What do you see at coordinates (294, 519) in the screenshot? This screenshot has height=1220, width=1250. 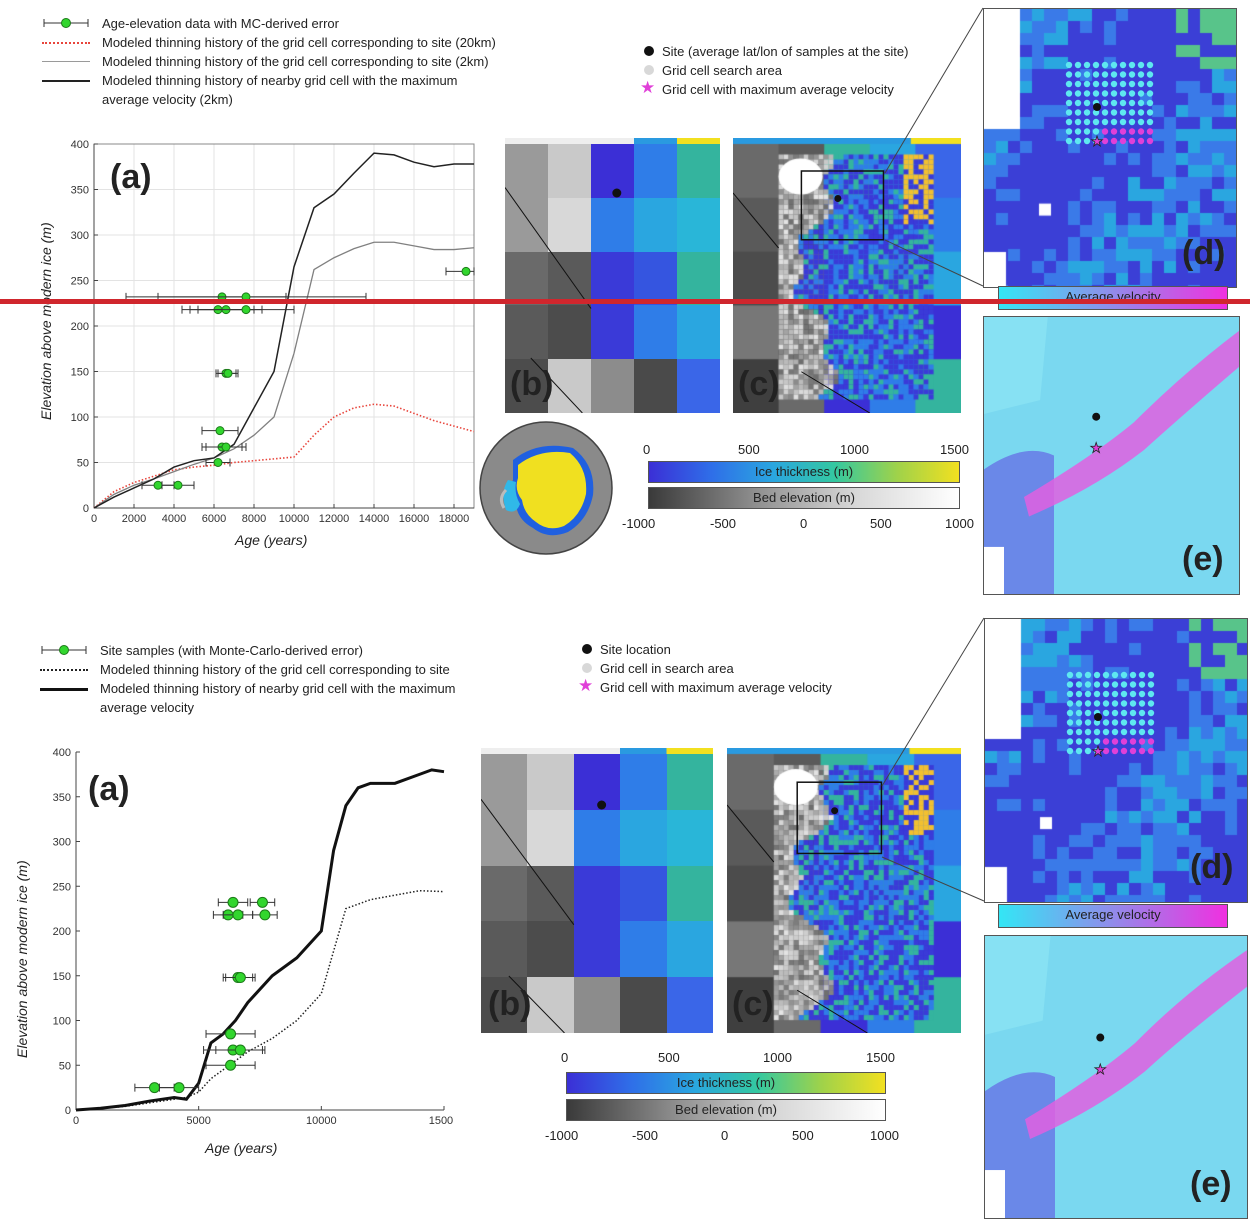 I see `x-tick-label: 10000` at bounding box center [294, 519].